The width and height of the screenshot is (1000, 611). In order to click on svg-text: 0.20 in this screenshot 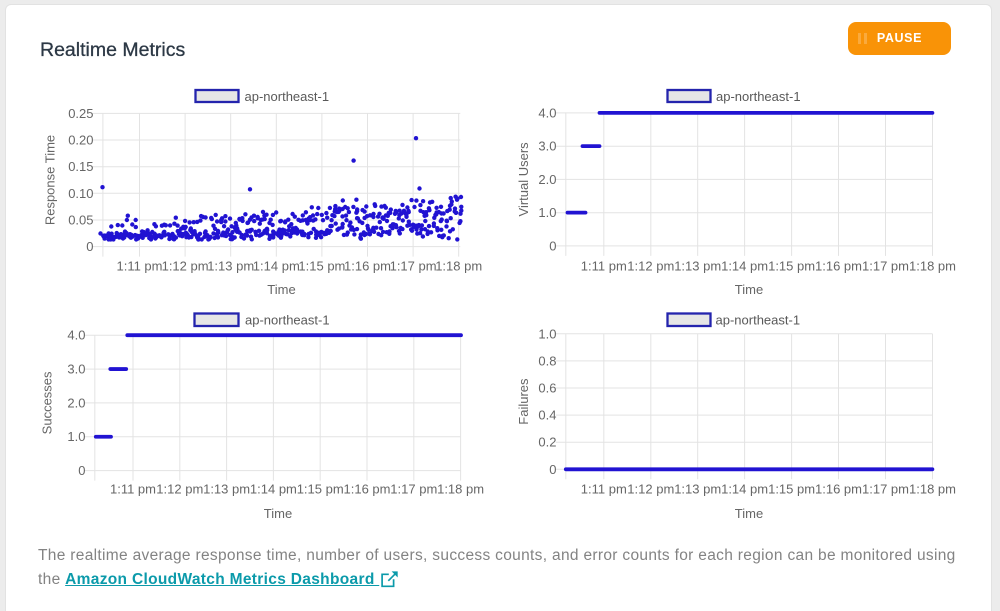, I will do `click(80, 140)`.